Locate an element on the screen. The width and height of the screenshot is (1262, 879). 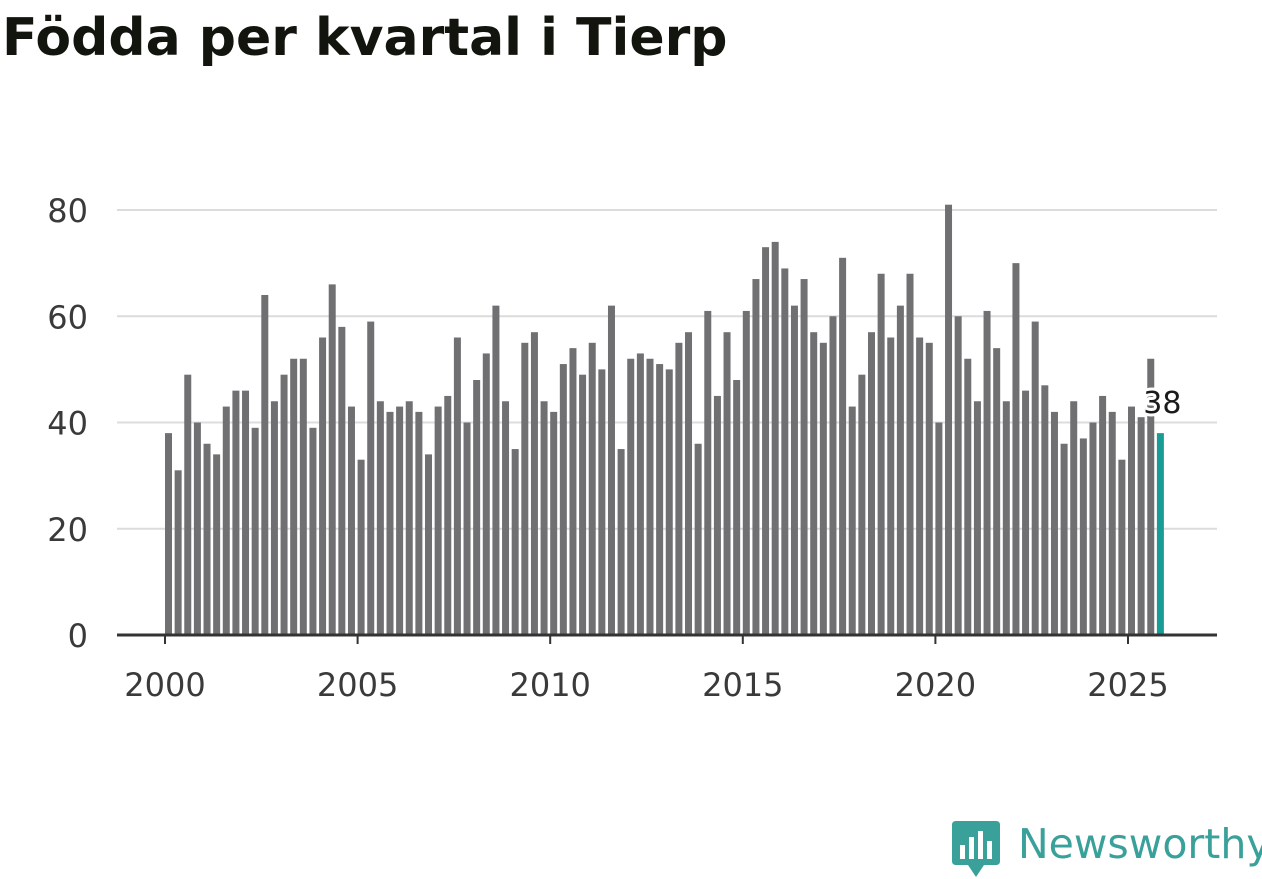
x-tick-label: 2010 is located at coordinates (549, 685).